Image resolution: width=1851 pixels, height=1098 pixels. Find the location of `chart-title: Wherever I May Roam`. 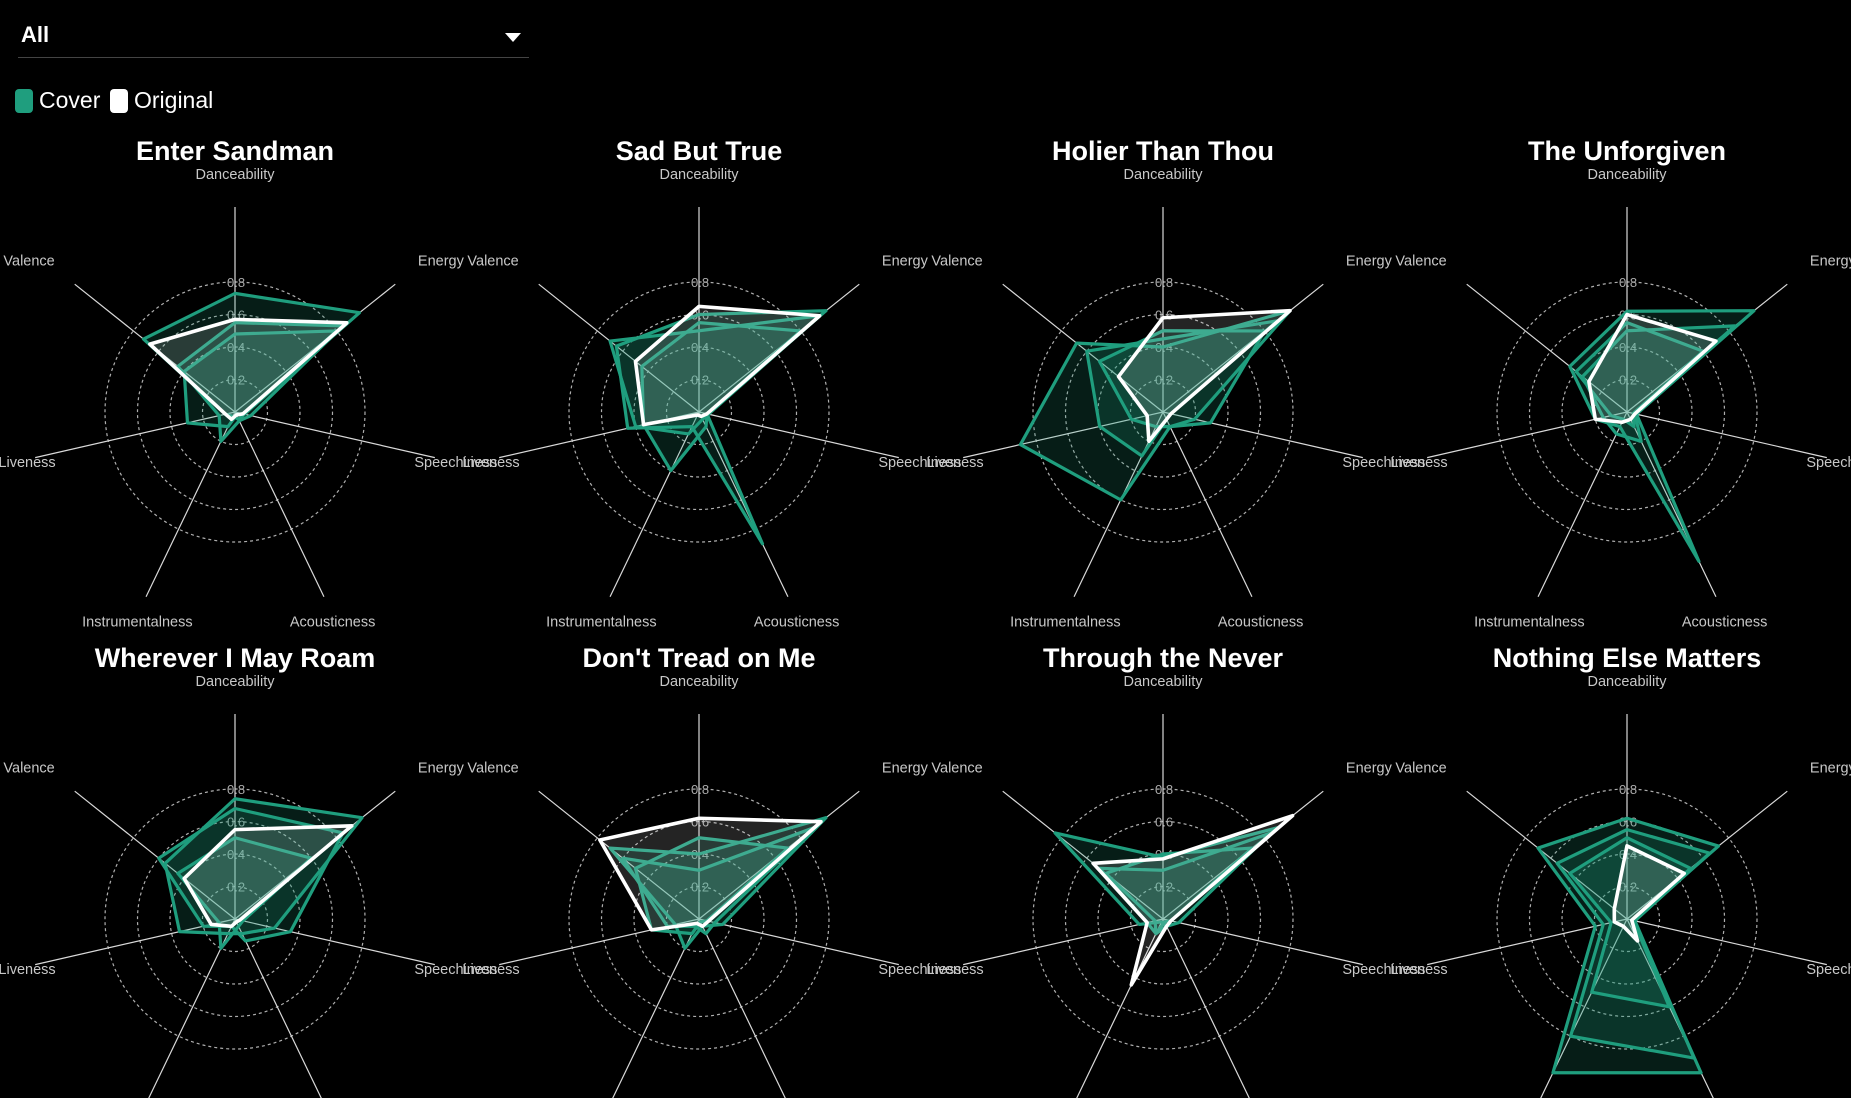

chart-title: Wherever I May Roam is located at coordinates (235, 658).